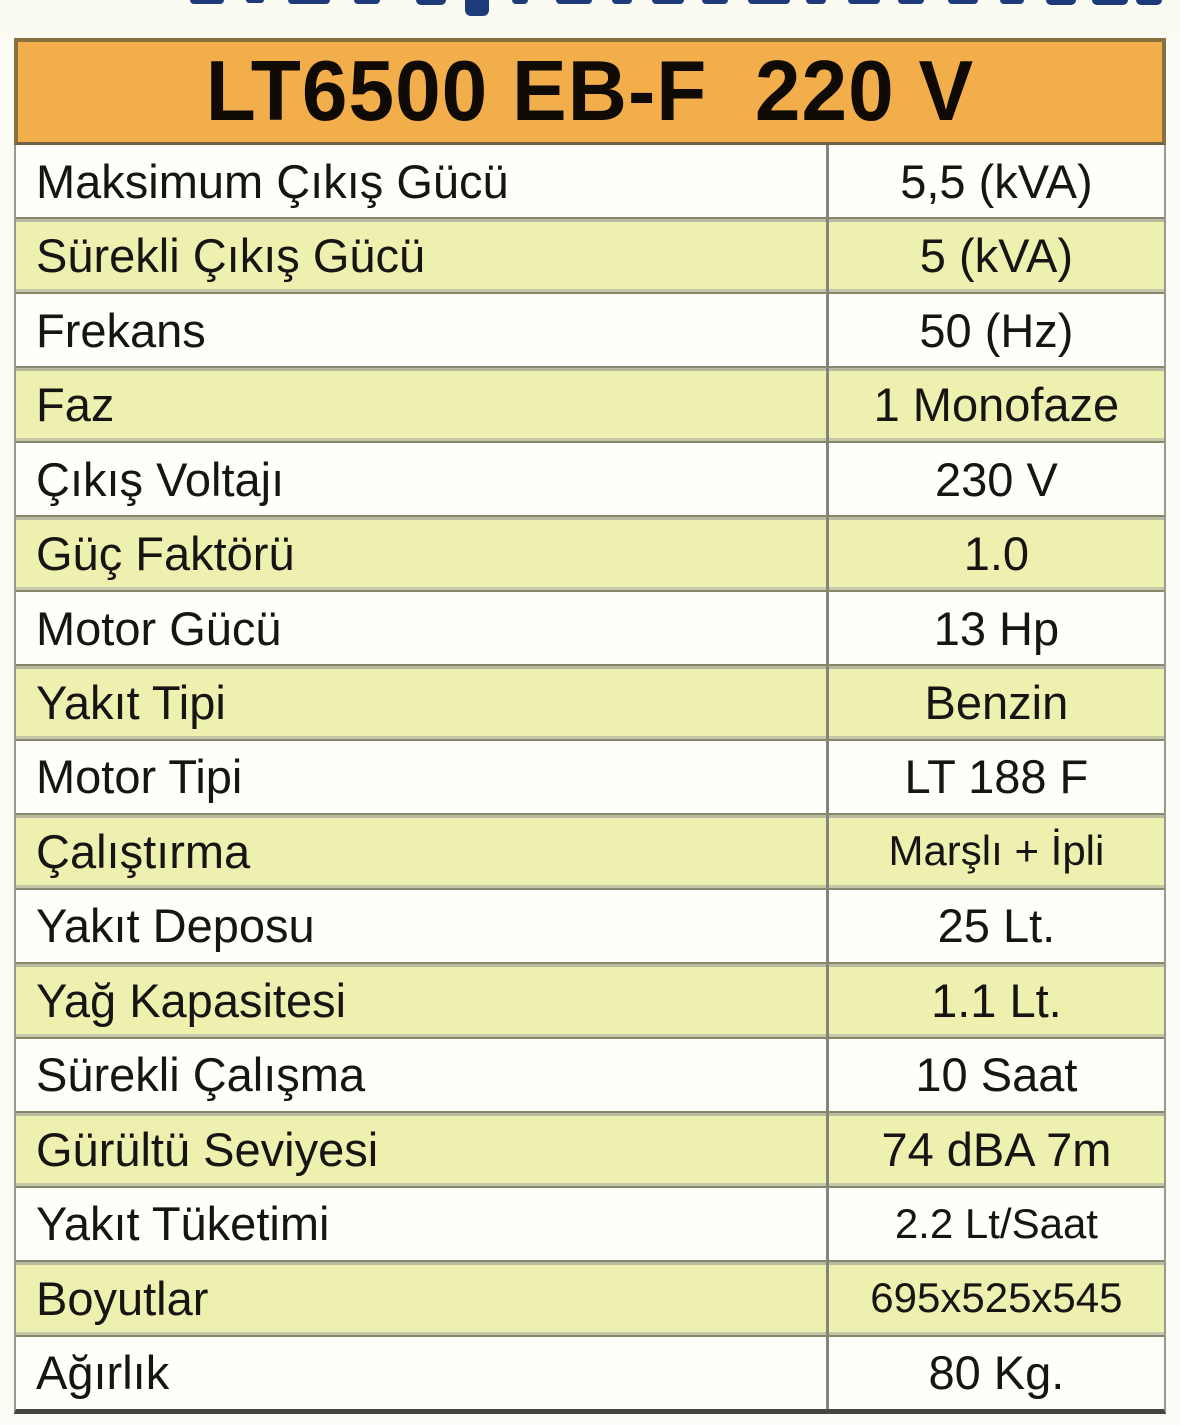 The height and width of the screenshot is (1425, 1180). What do you see at coordinates (590, 701) in the screenshot?
I see `table-row: Yakıt Tipi Benzin` at bounding box center [590, 701].